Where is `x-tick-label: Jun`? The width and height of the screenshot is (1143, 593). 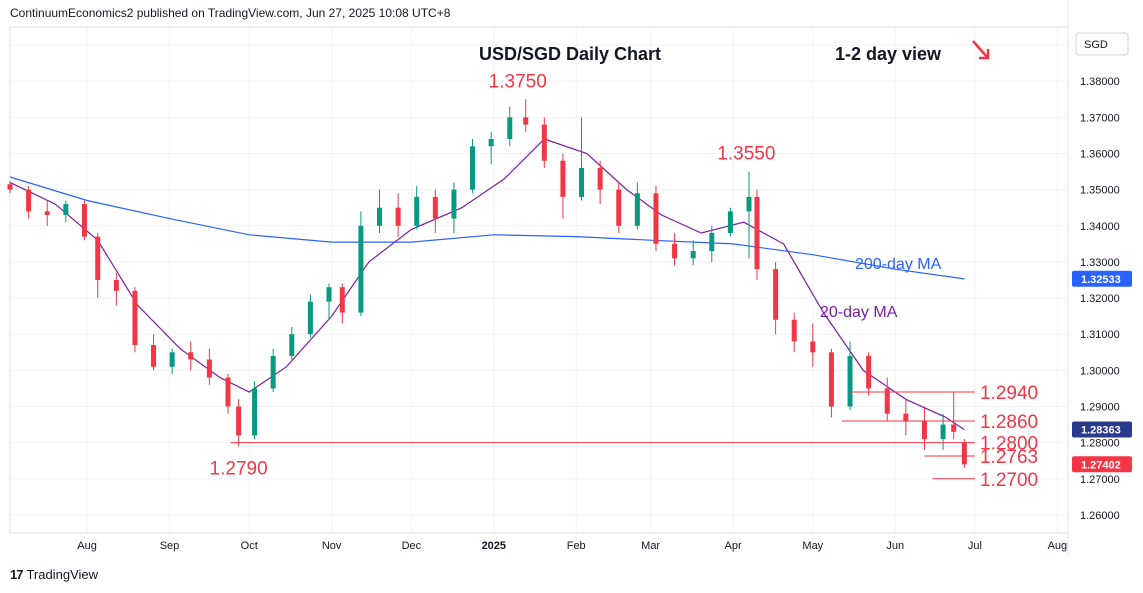
x-tick-label: Jun is located at coordinates (895, 546).